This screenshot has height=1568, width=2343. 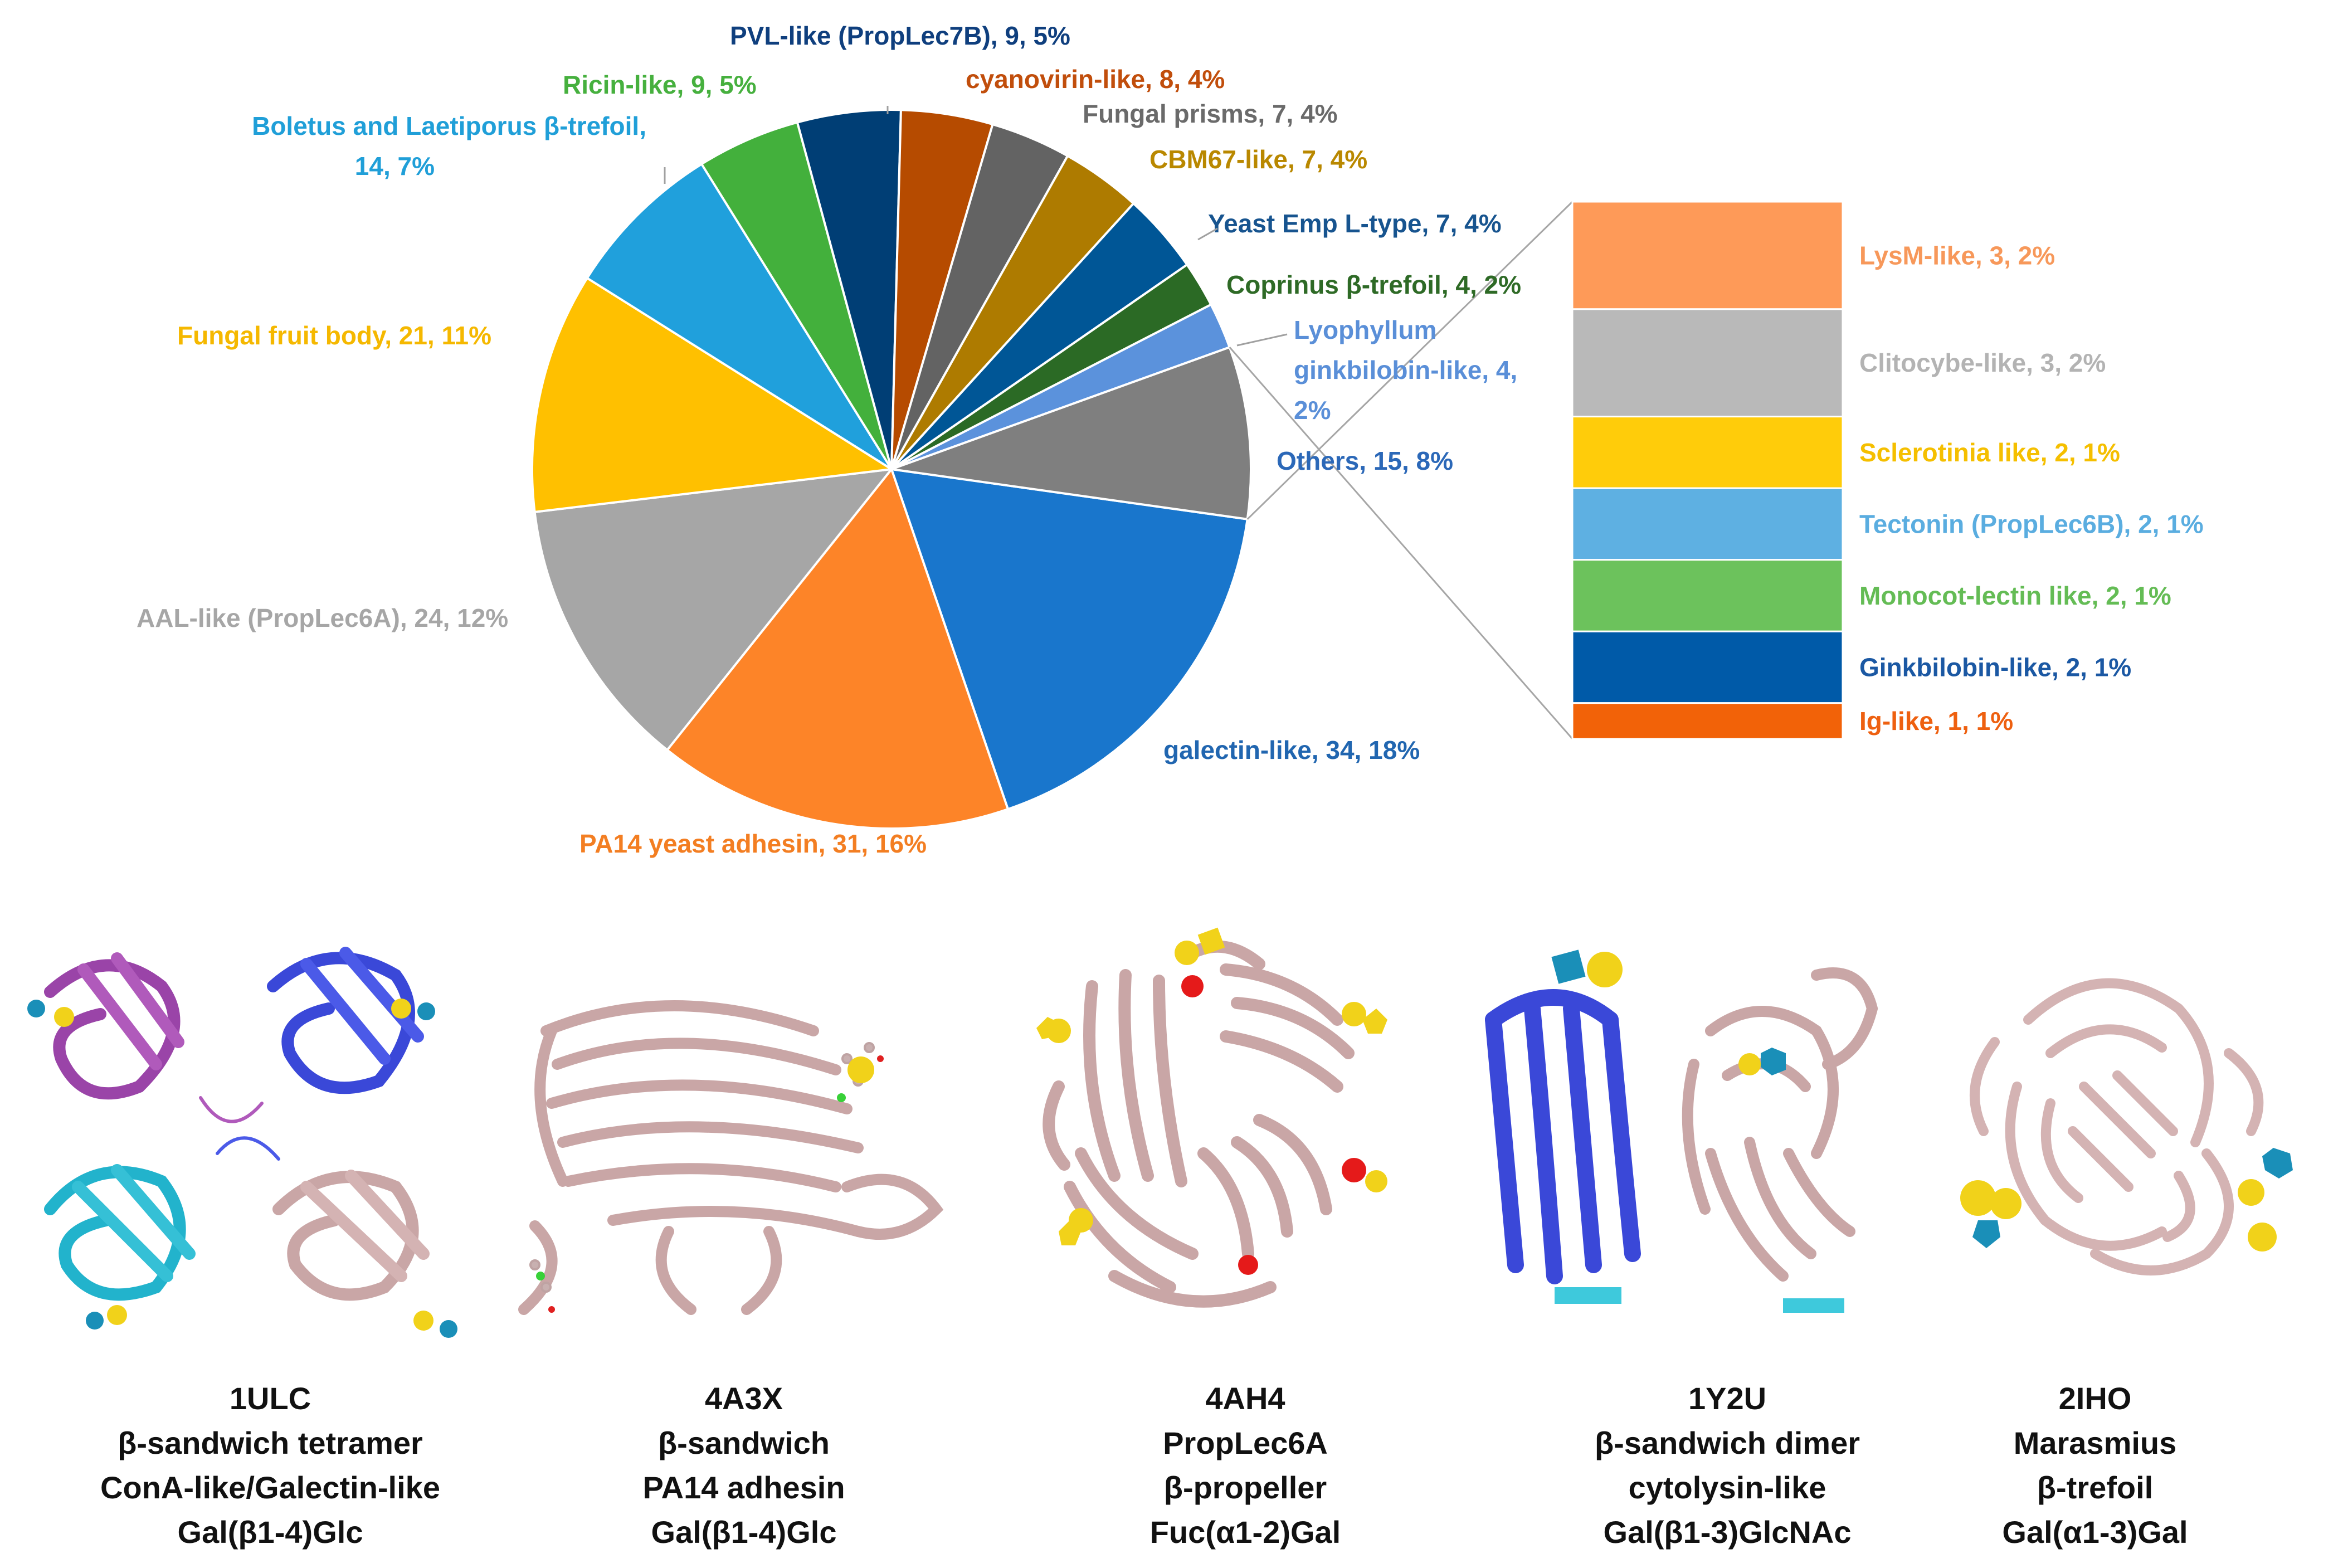 I want to click on slice-label-line: Boletus and Laetiporus β-trefoil,, so click(x=449, y=126).